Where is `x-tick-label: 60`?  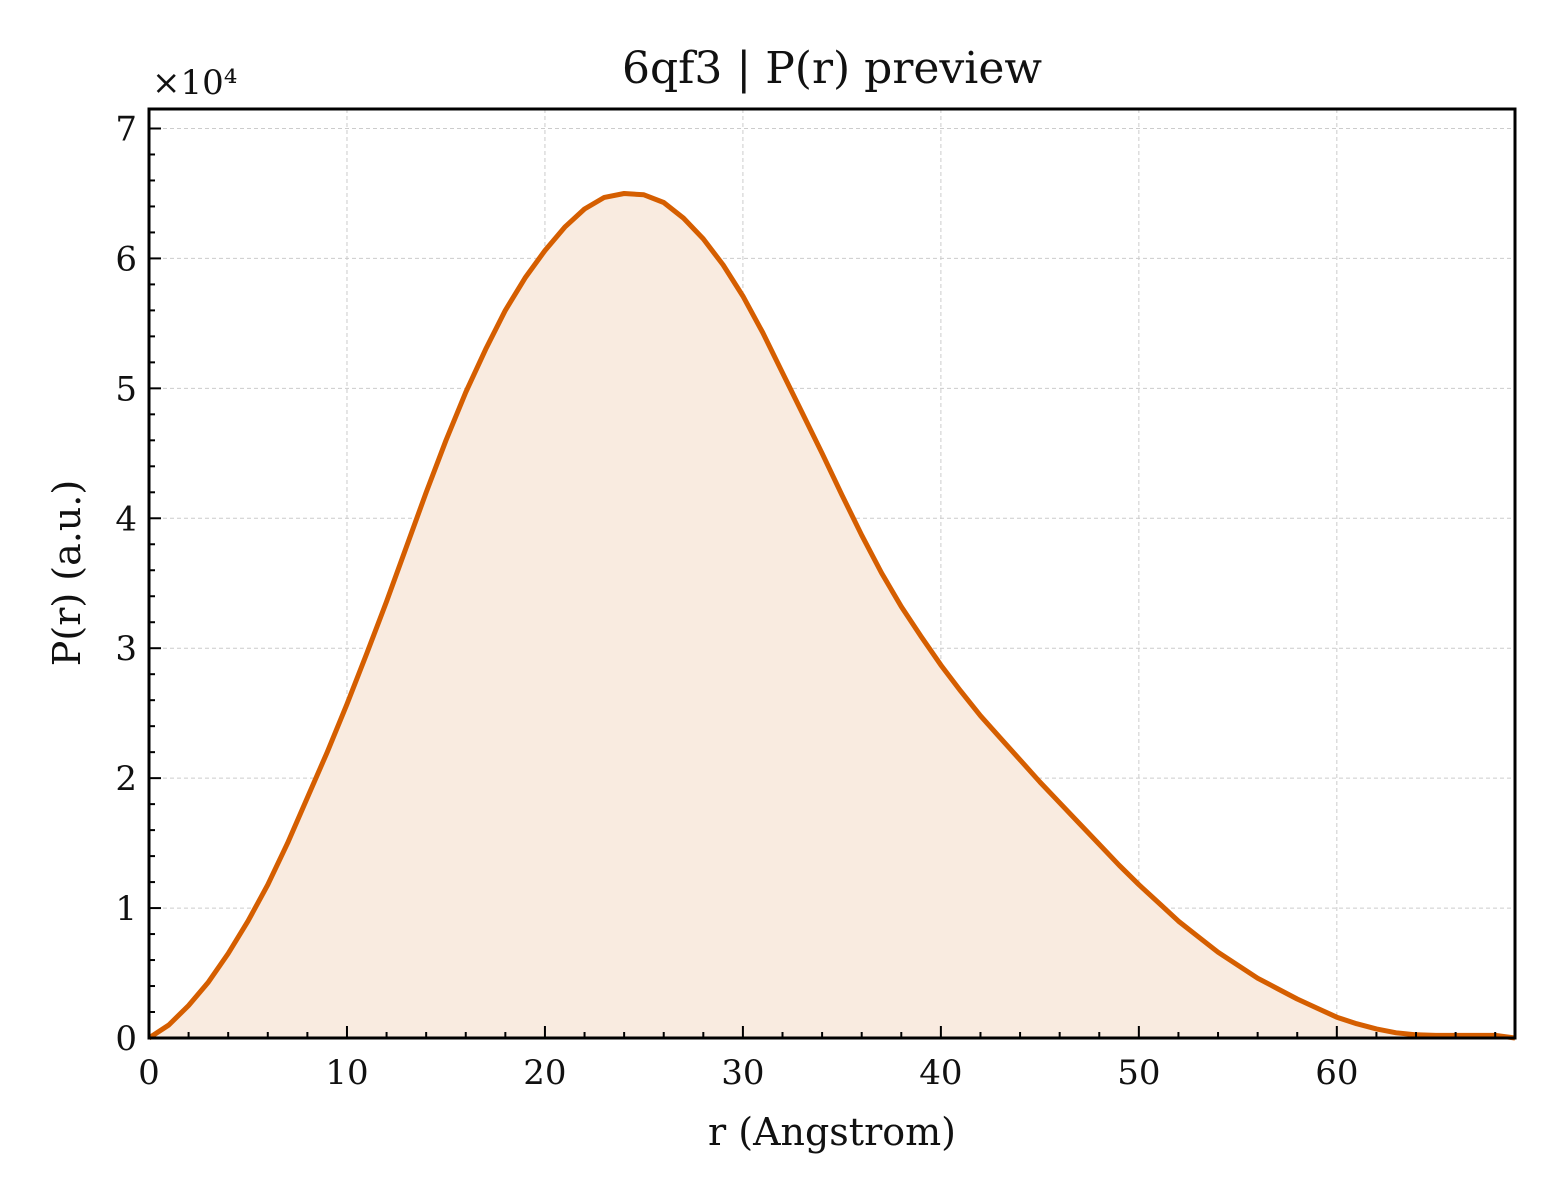
x-tick-label: 60 is located at coordinates (1336, 1073).